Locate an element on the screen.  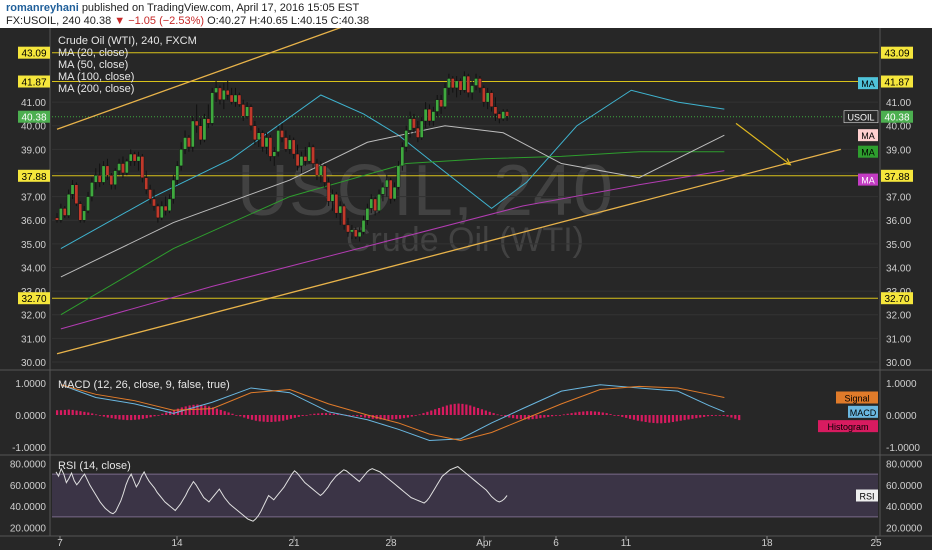
legend-ma20: MA (20, close) is located at coordinates (93, 53).